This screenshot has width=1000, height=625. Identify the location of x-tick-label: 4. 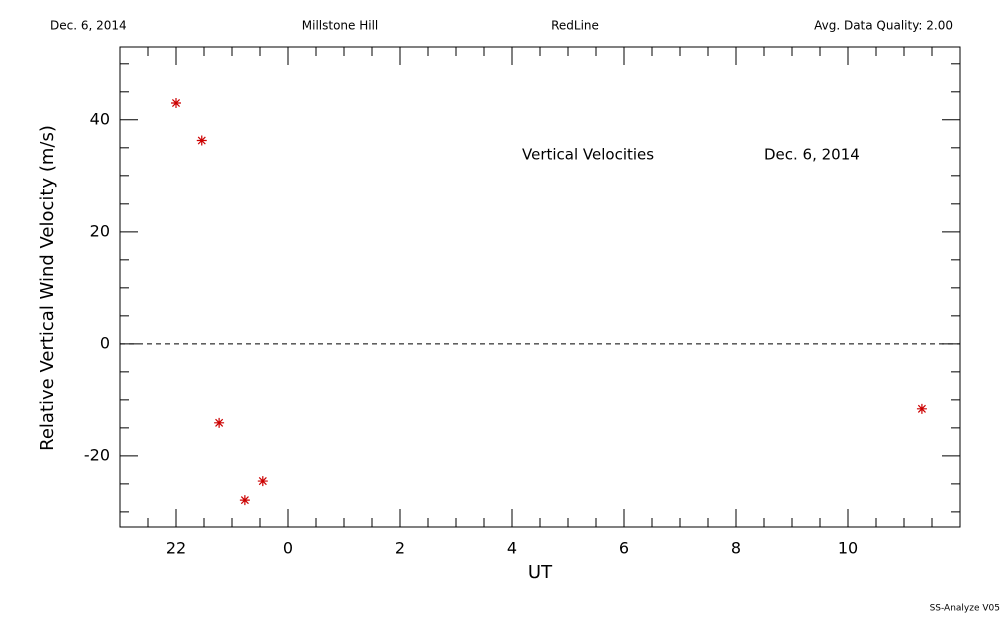
(512, 548).